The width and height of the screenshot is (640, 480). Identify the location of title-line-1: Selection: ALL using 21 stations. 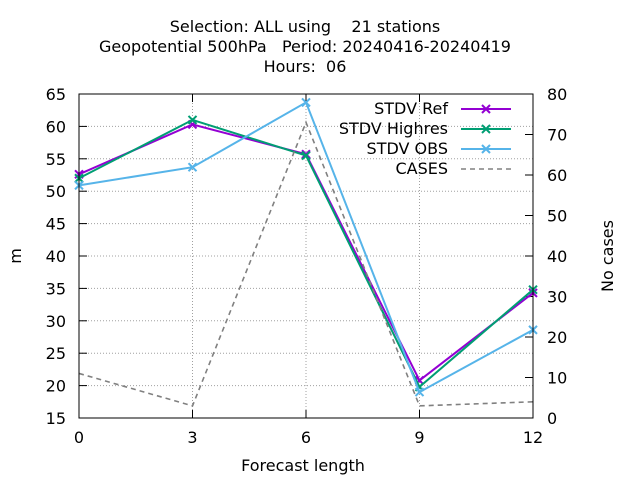
(305, 26).